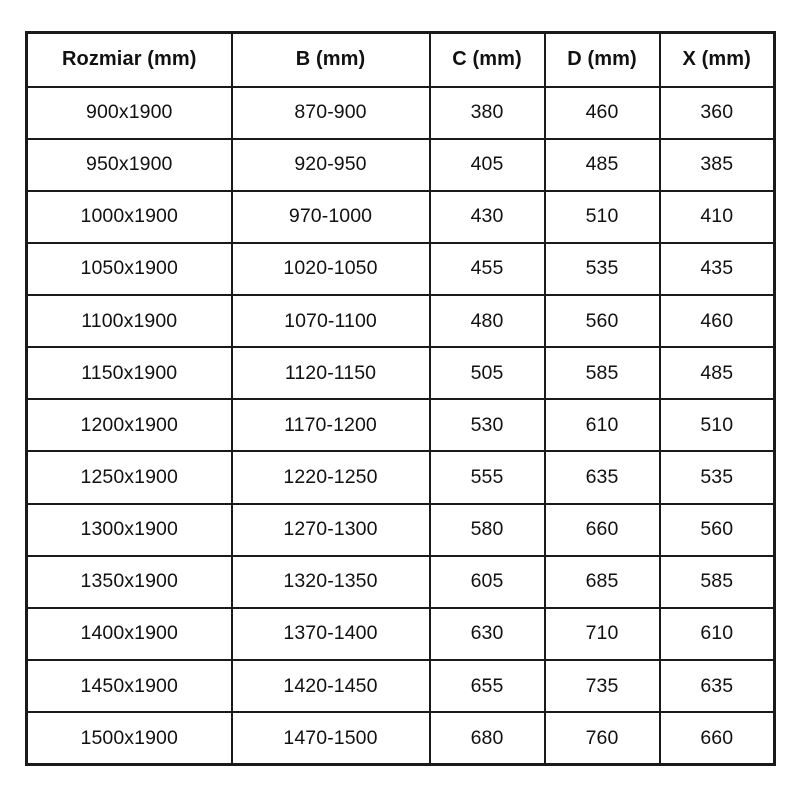 The image size is (800, 800). Describe the element at coordinates (129, 216) in the screenshot. I see `cell-size: 1000x1900` at that location.